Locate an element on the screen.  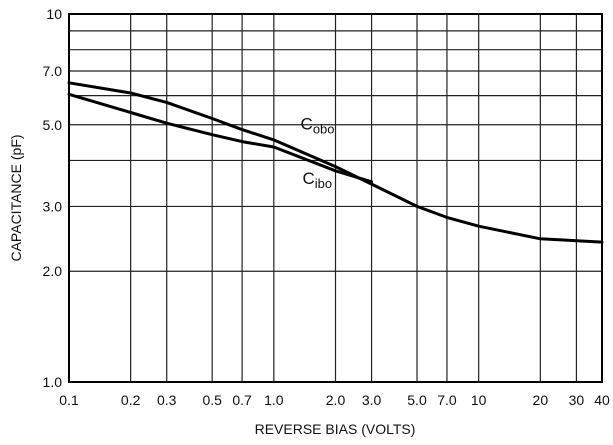
y-tick-label: 7.0 is located at coordinates (53, 71).